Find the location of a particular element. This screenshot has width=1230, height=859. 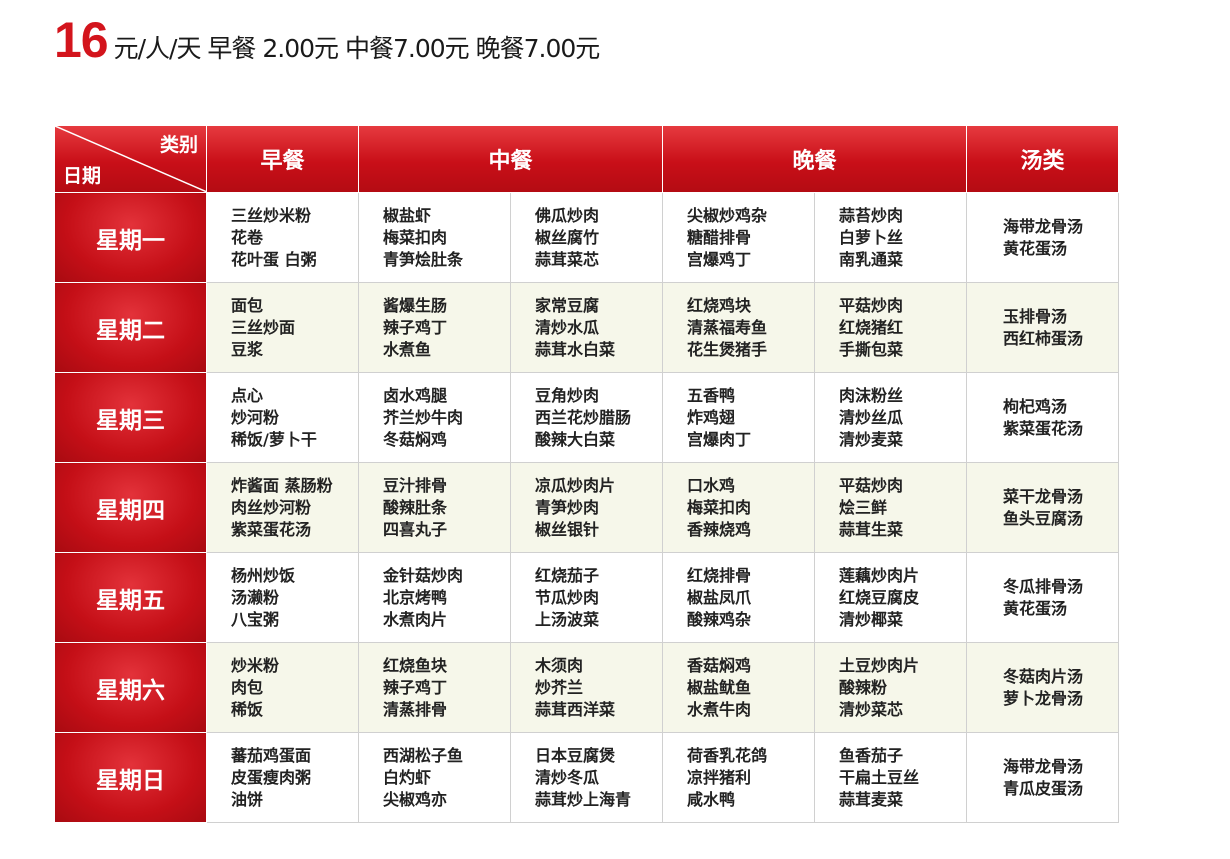

soup-cell: 冬菇肉片汤 萝卜龙骨汤 is located at coordinates (1043, 687).